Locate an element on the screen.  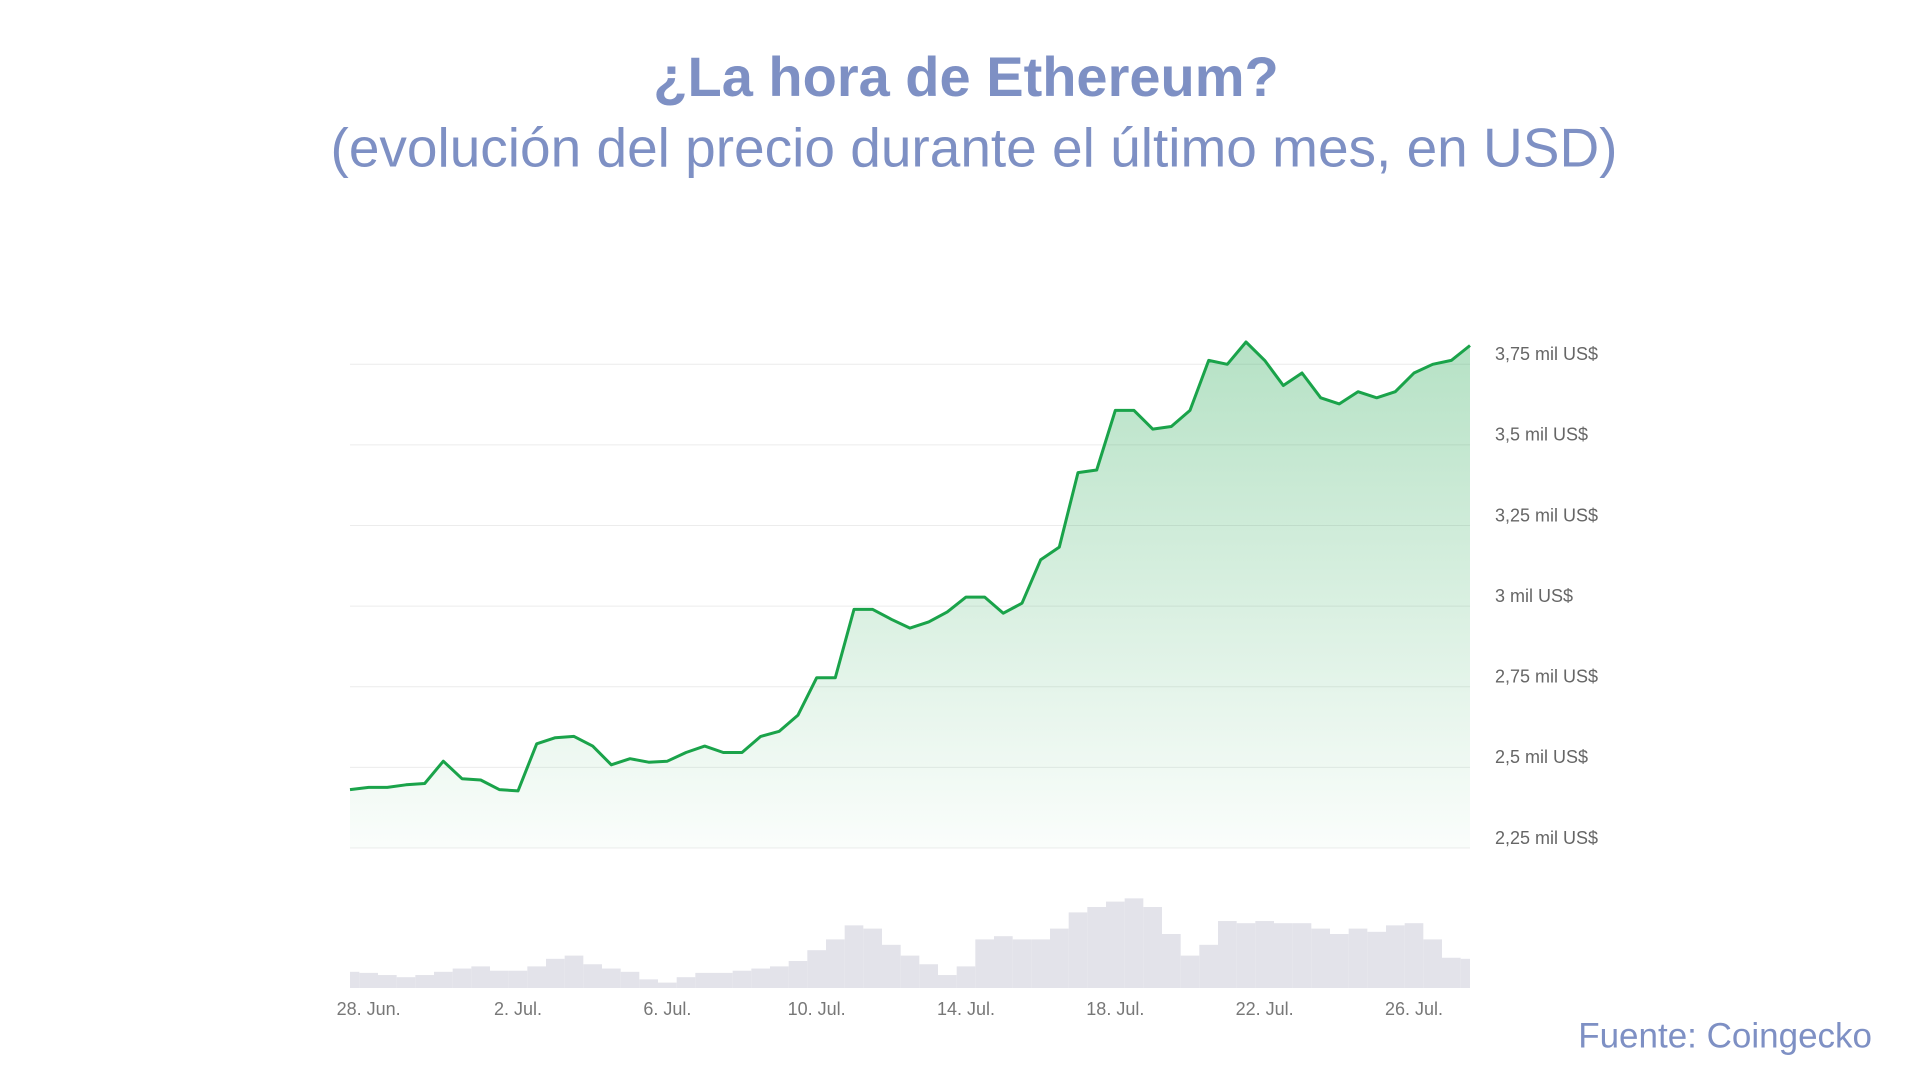
x-tick-label: 28. Jun. is located at coordinates (369, 1009).